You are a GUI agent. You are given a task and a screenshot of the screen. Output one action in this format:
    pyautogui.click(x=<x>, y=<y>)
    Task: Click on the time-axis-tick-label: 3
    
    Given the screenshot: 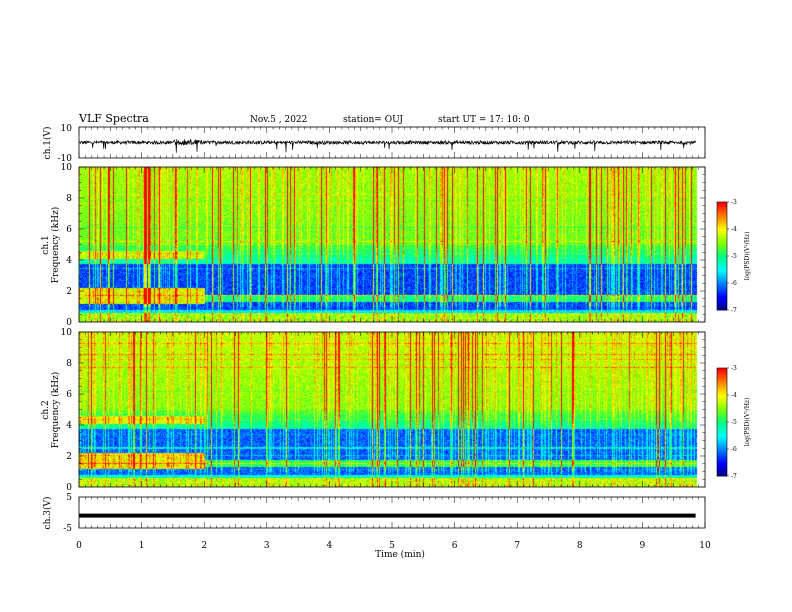 What is the action you would take?
    pyautogui.click(x=267, y=546)
    